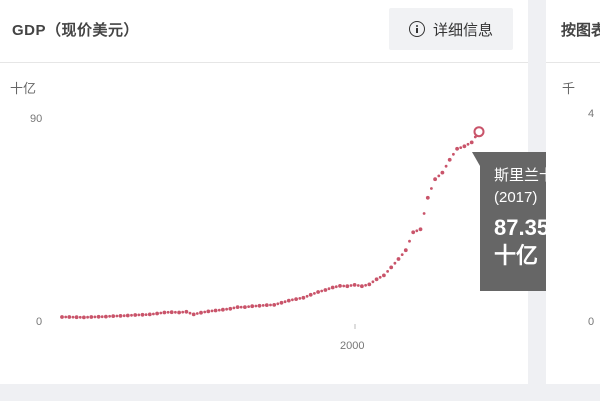 Image resolution: width=600 pixels, height=401 pixels. Describe the element at coordinates (39, 322) in the screenshot. I see `y-tick-bottom: 0` at that location.